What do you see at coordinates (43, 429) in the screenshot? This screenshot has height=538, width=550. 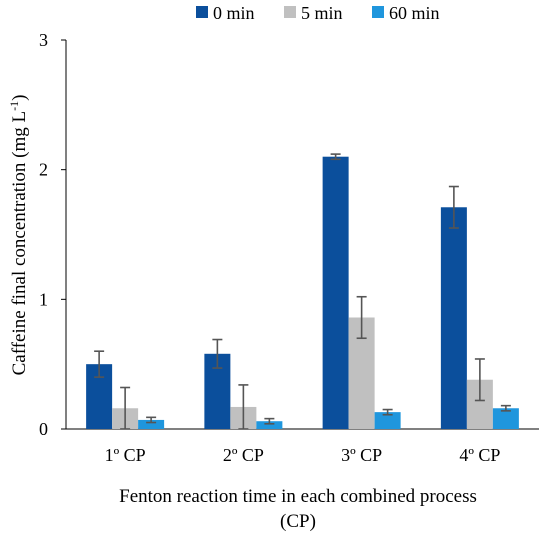 I see `y-tick-label: 0` at bounding box center [43, 429].